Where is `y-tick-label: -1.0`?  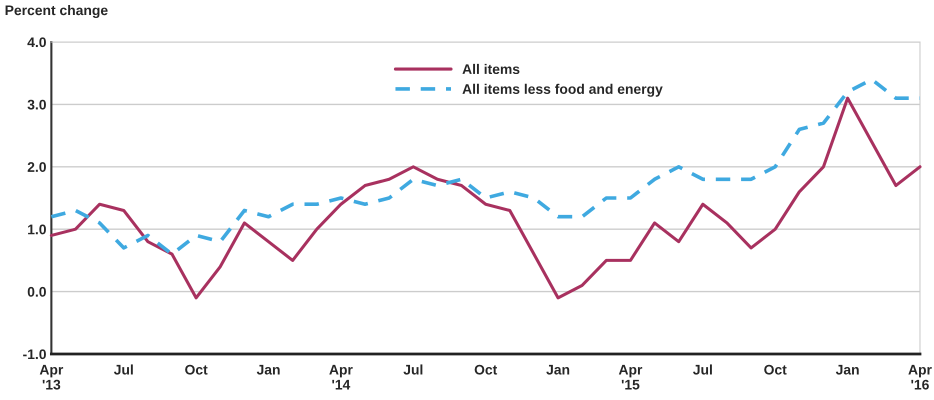
y-tick-label: -1.0 is located at coordinates (34, 354).